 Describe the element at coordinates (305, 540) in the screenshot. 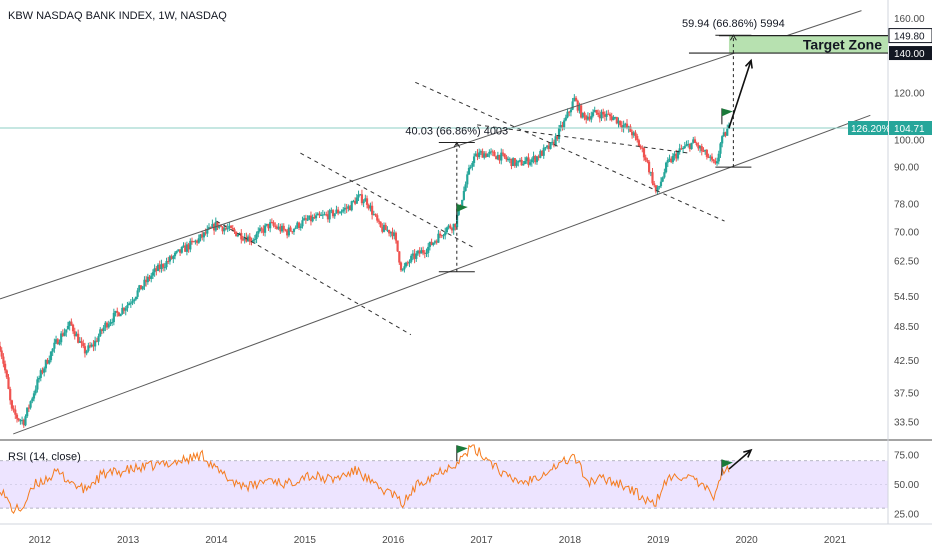

I see `time-tick-label: 2015` at that location.